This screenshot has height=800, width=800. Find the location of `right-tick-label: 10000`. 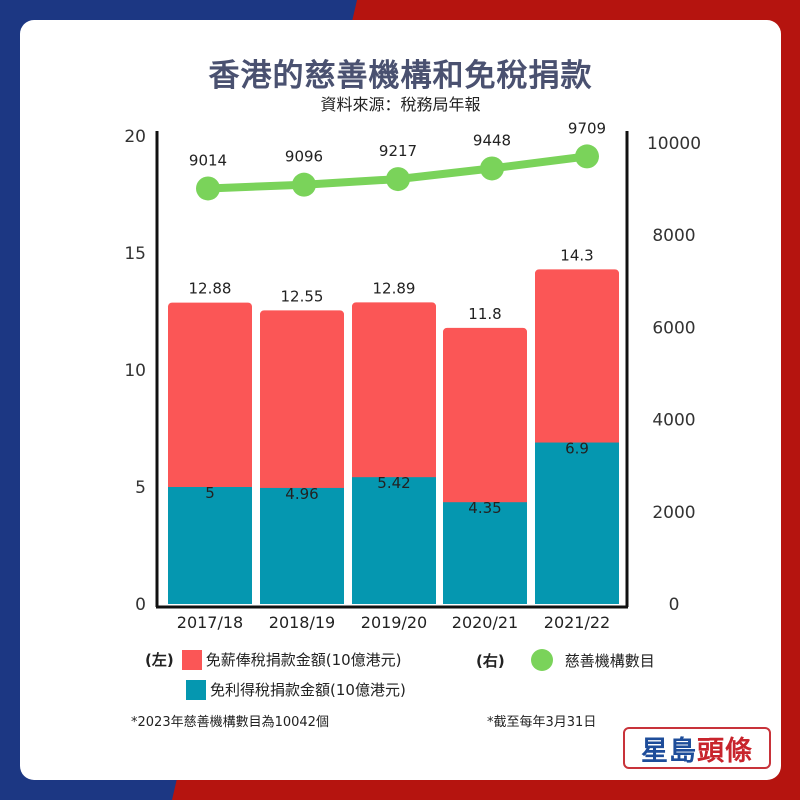

right-tick-label: 10000 is located at coordinates (674, 144).